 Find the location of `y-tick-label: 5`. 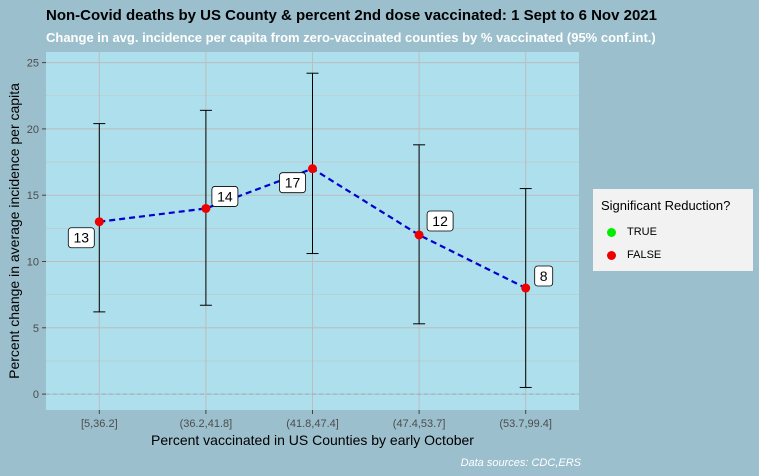

y-tick-label: 5 is located at coordinates (36, 329).